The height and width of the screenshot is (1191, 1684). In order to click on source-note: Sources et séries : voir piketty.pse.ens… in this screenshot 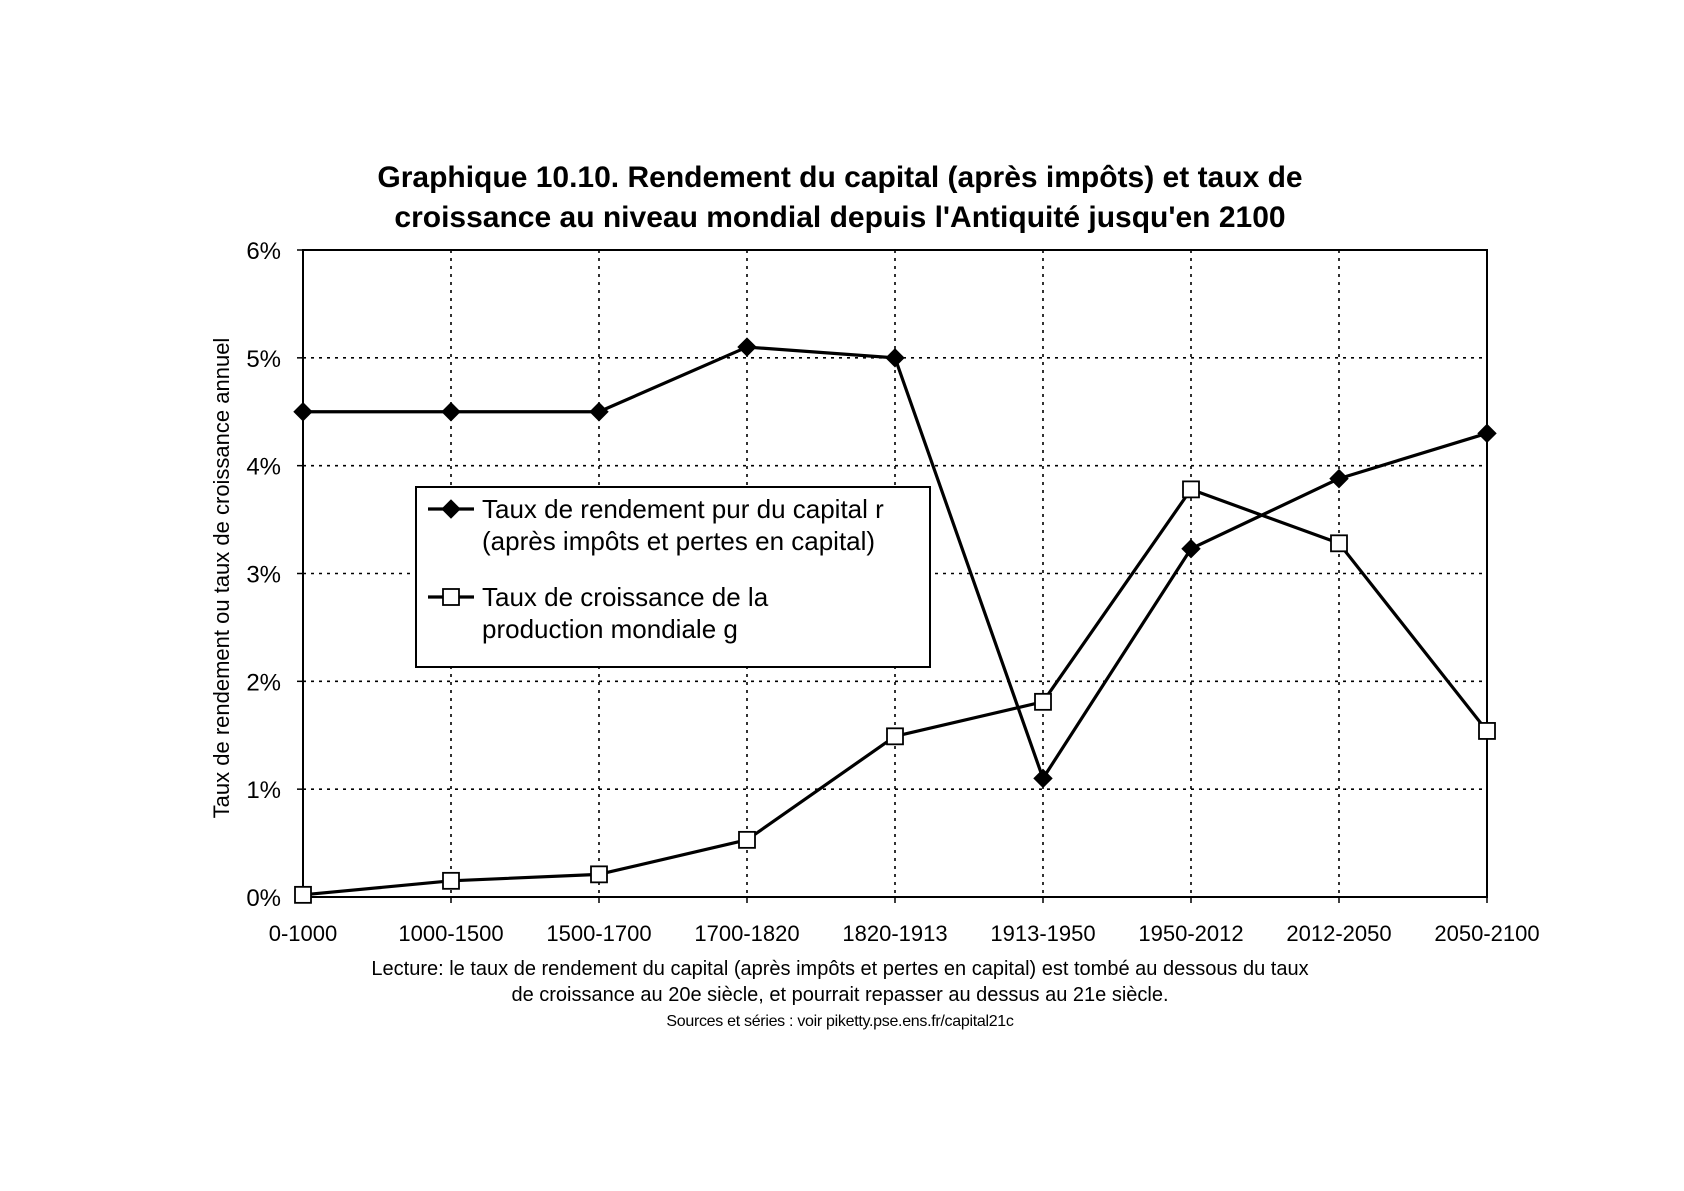, I will do `click(840, 1021)`.